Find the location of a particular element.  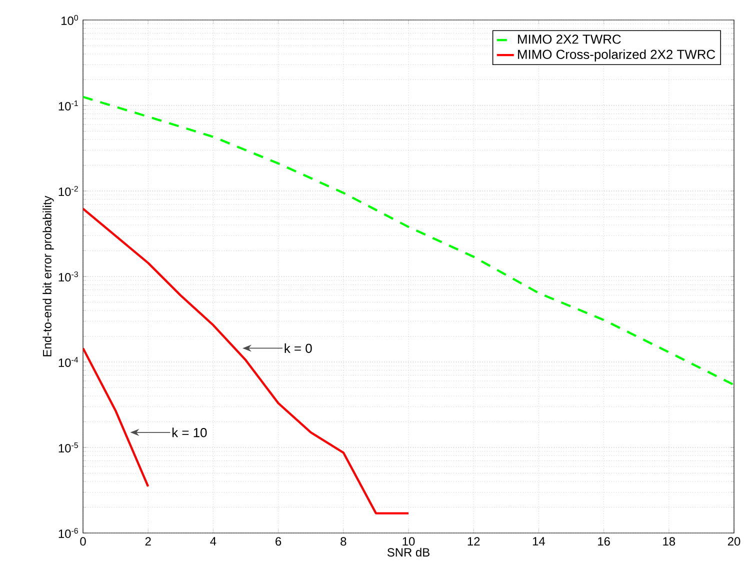

y-tick-label: 10$^{-6}$ is located at coordinates (68, 533).